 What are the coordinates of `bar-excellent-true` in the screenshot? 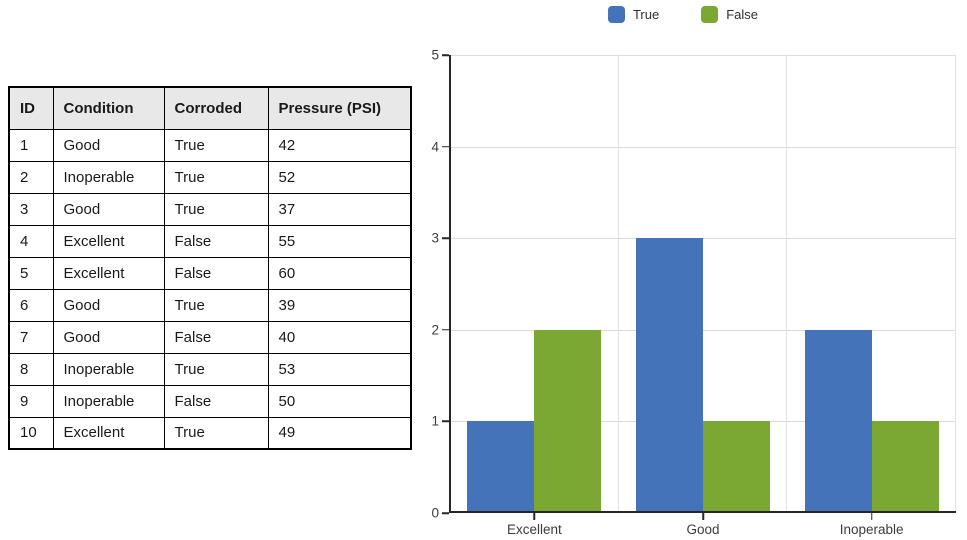 It's located at (501, 467).